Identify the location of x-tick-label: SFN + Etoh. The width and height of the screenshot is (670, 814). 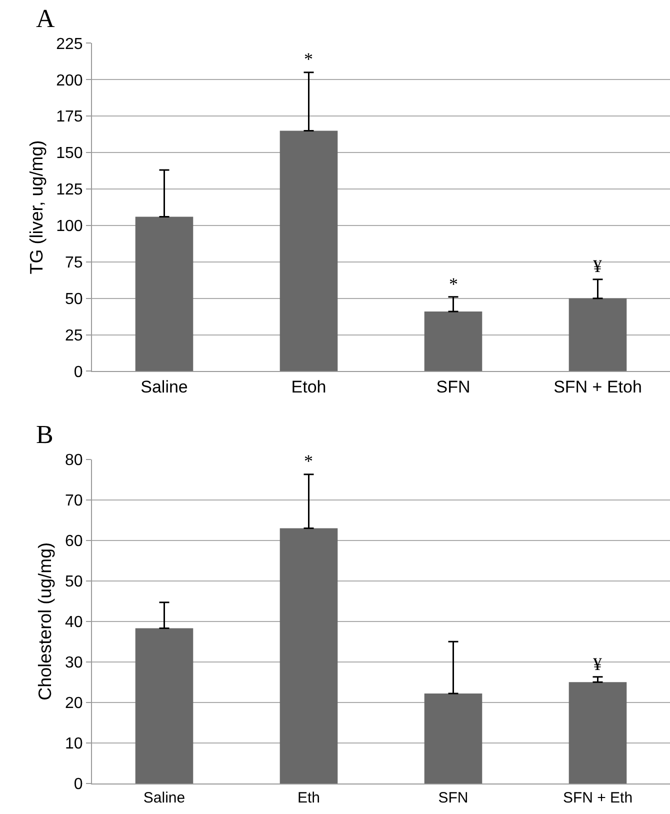
(598, 387).